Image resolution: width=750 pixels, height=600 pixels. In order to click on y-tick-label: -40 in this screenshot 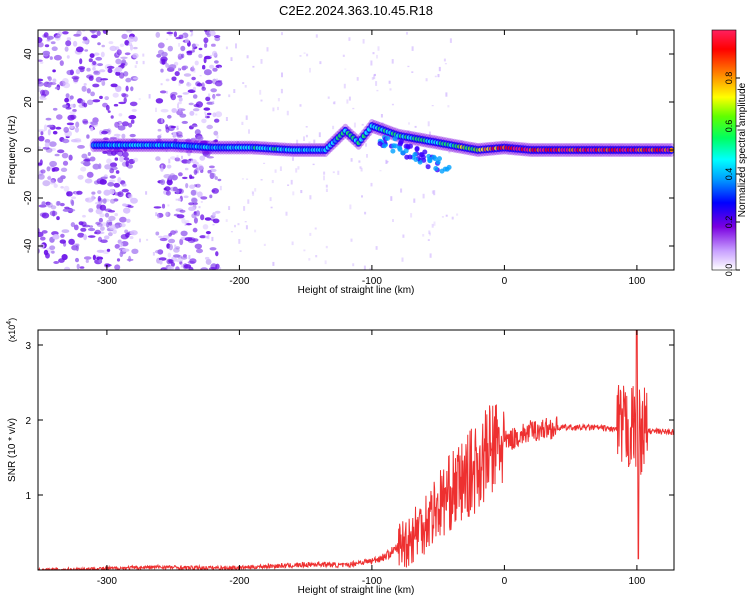, I will do `click(28, 245)`.